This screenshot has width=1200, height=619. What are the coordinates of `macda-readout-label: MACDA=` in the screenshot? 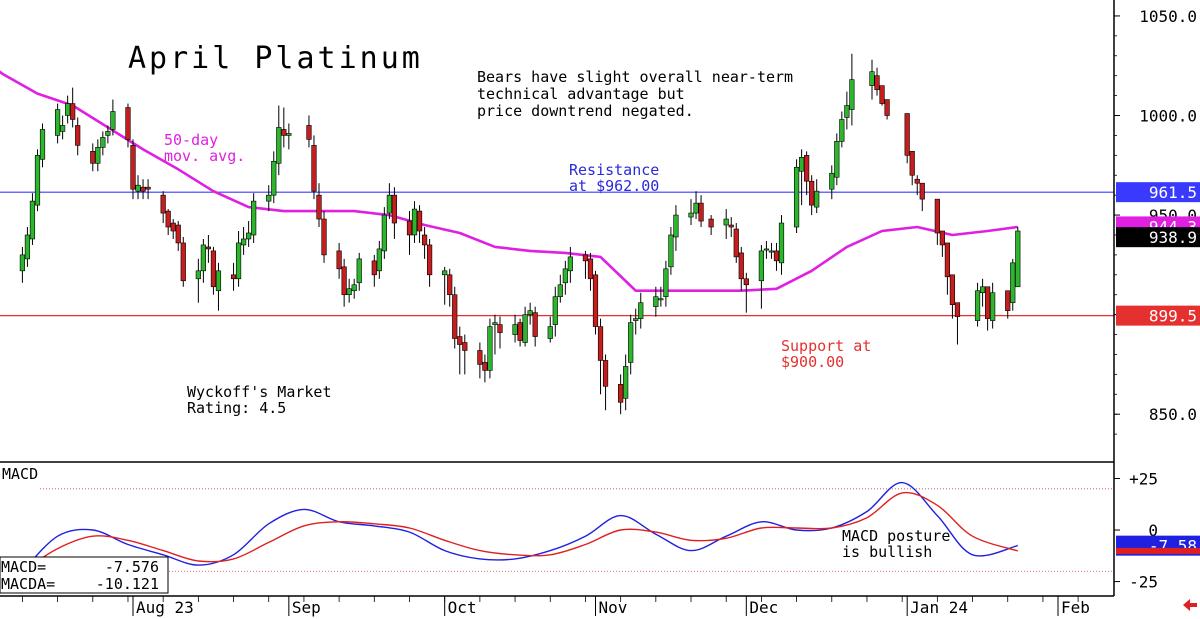 It's located at (28, 584).